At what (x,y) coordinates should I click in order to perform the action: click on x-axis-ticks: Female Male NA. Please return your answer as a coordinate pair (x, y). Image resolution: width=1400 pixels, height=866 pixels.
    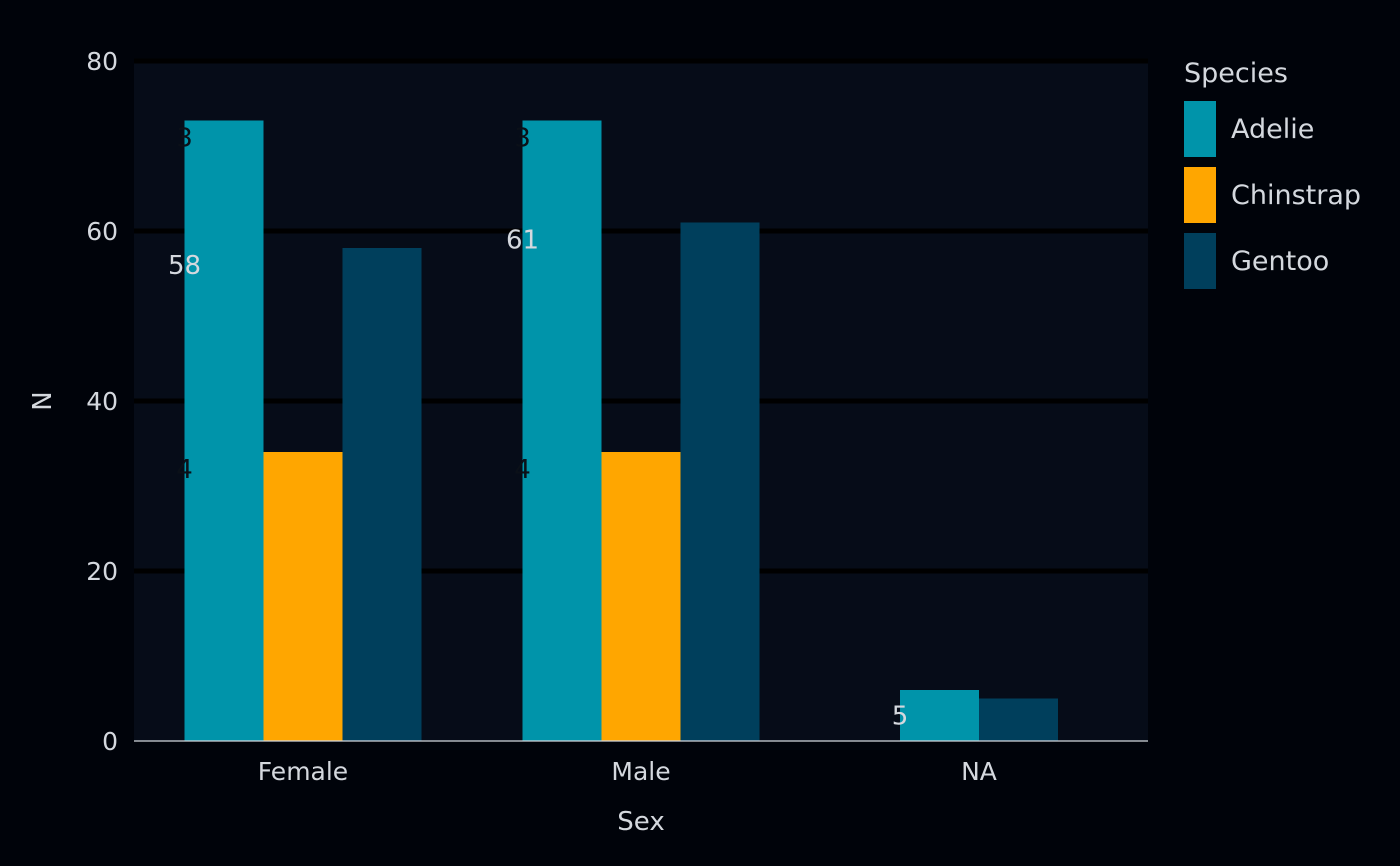
    Looking at the image, I should click on (627, 771).